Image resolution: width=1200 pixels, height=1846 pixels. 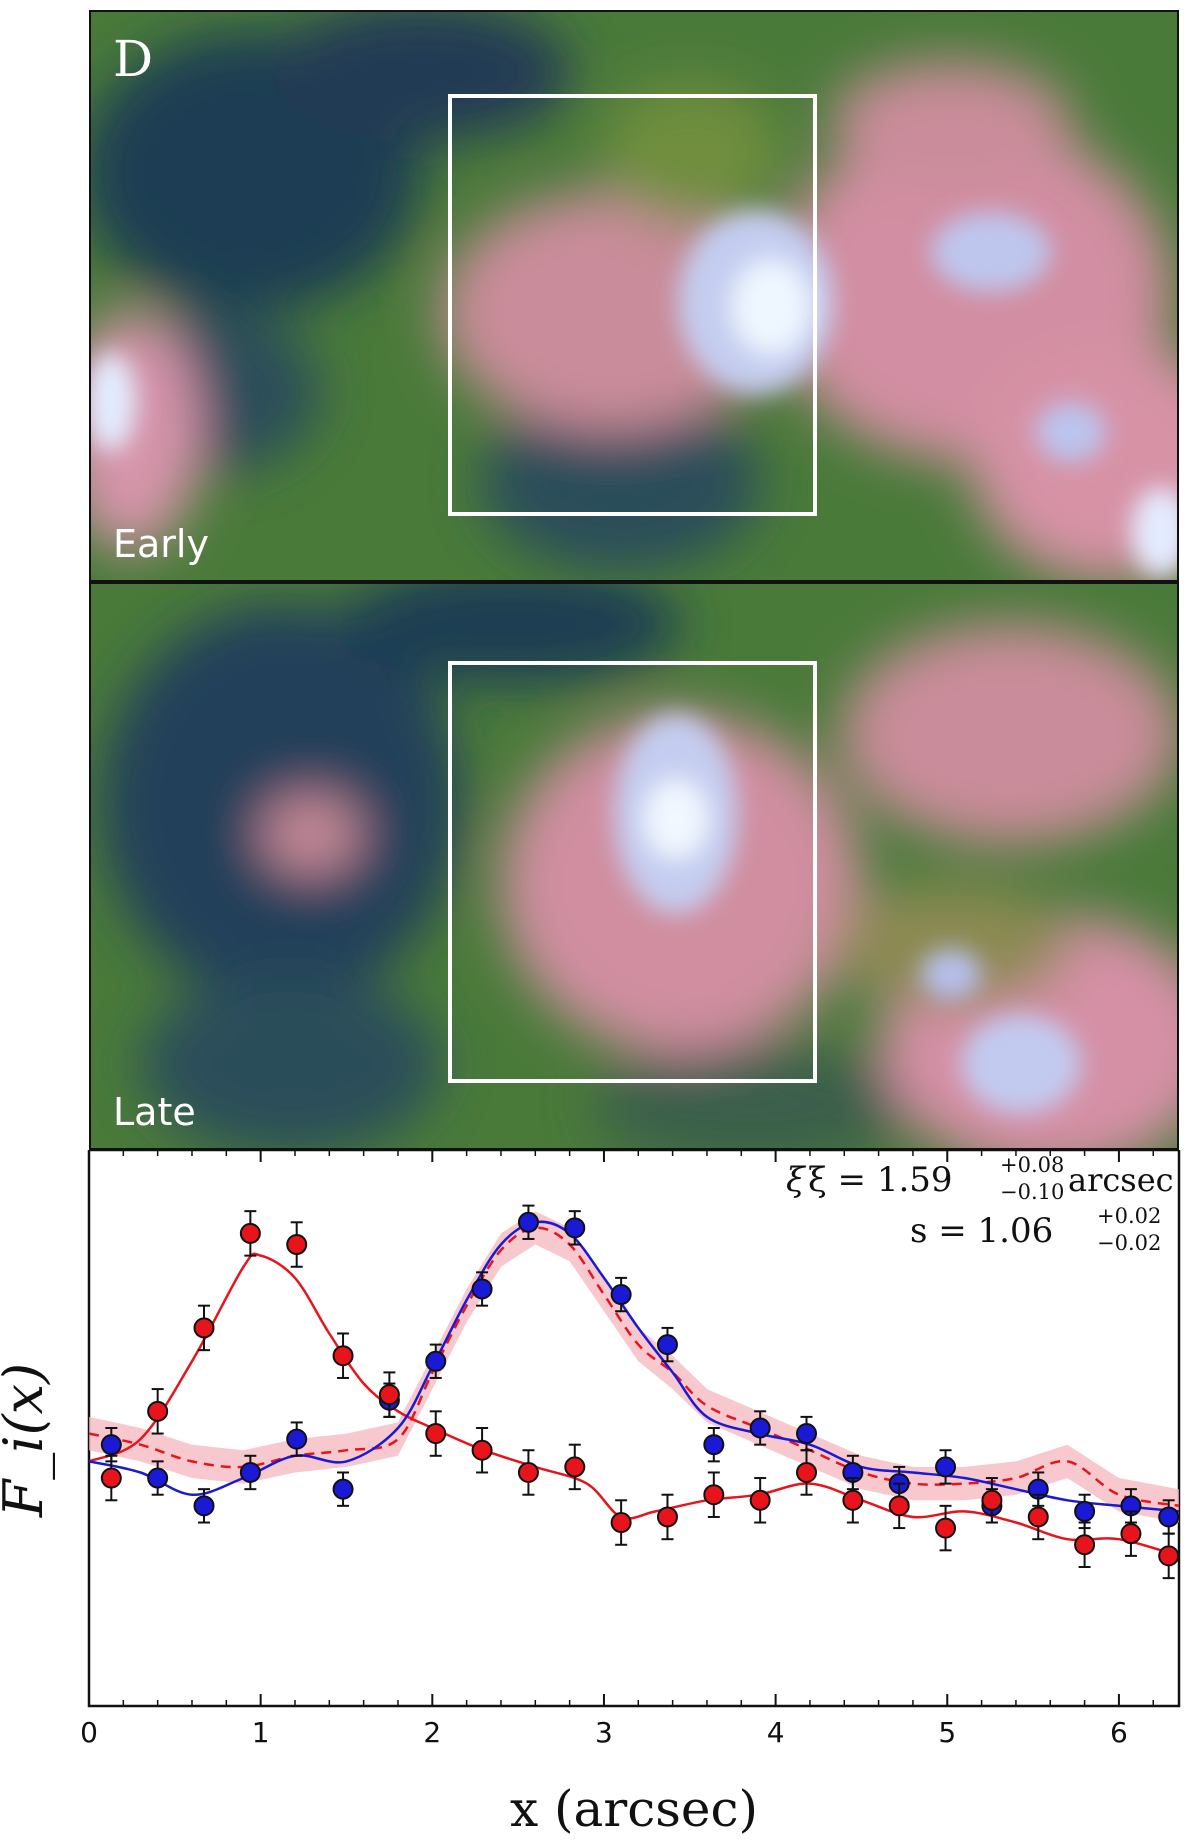 What do you see at coordinates (981, 1231) in the screenshot?
I see `s-value: s = 1.06` at bounding box center [981, 1231].